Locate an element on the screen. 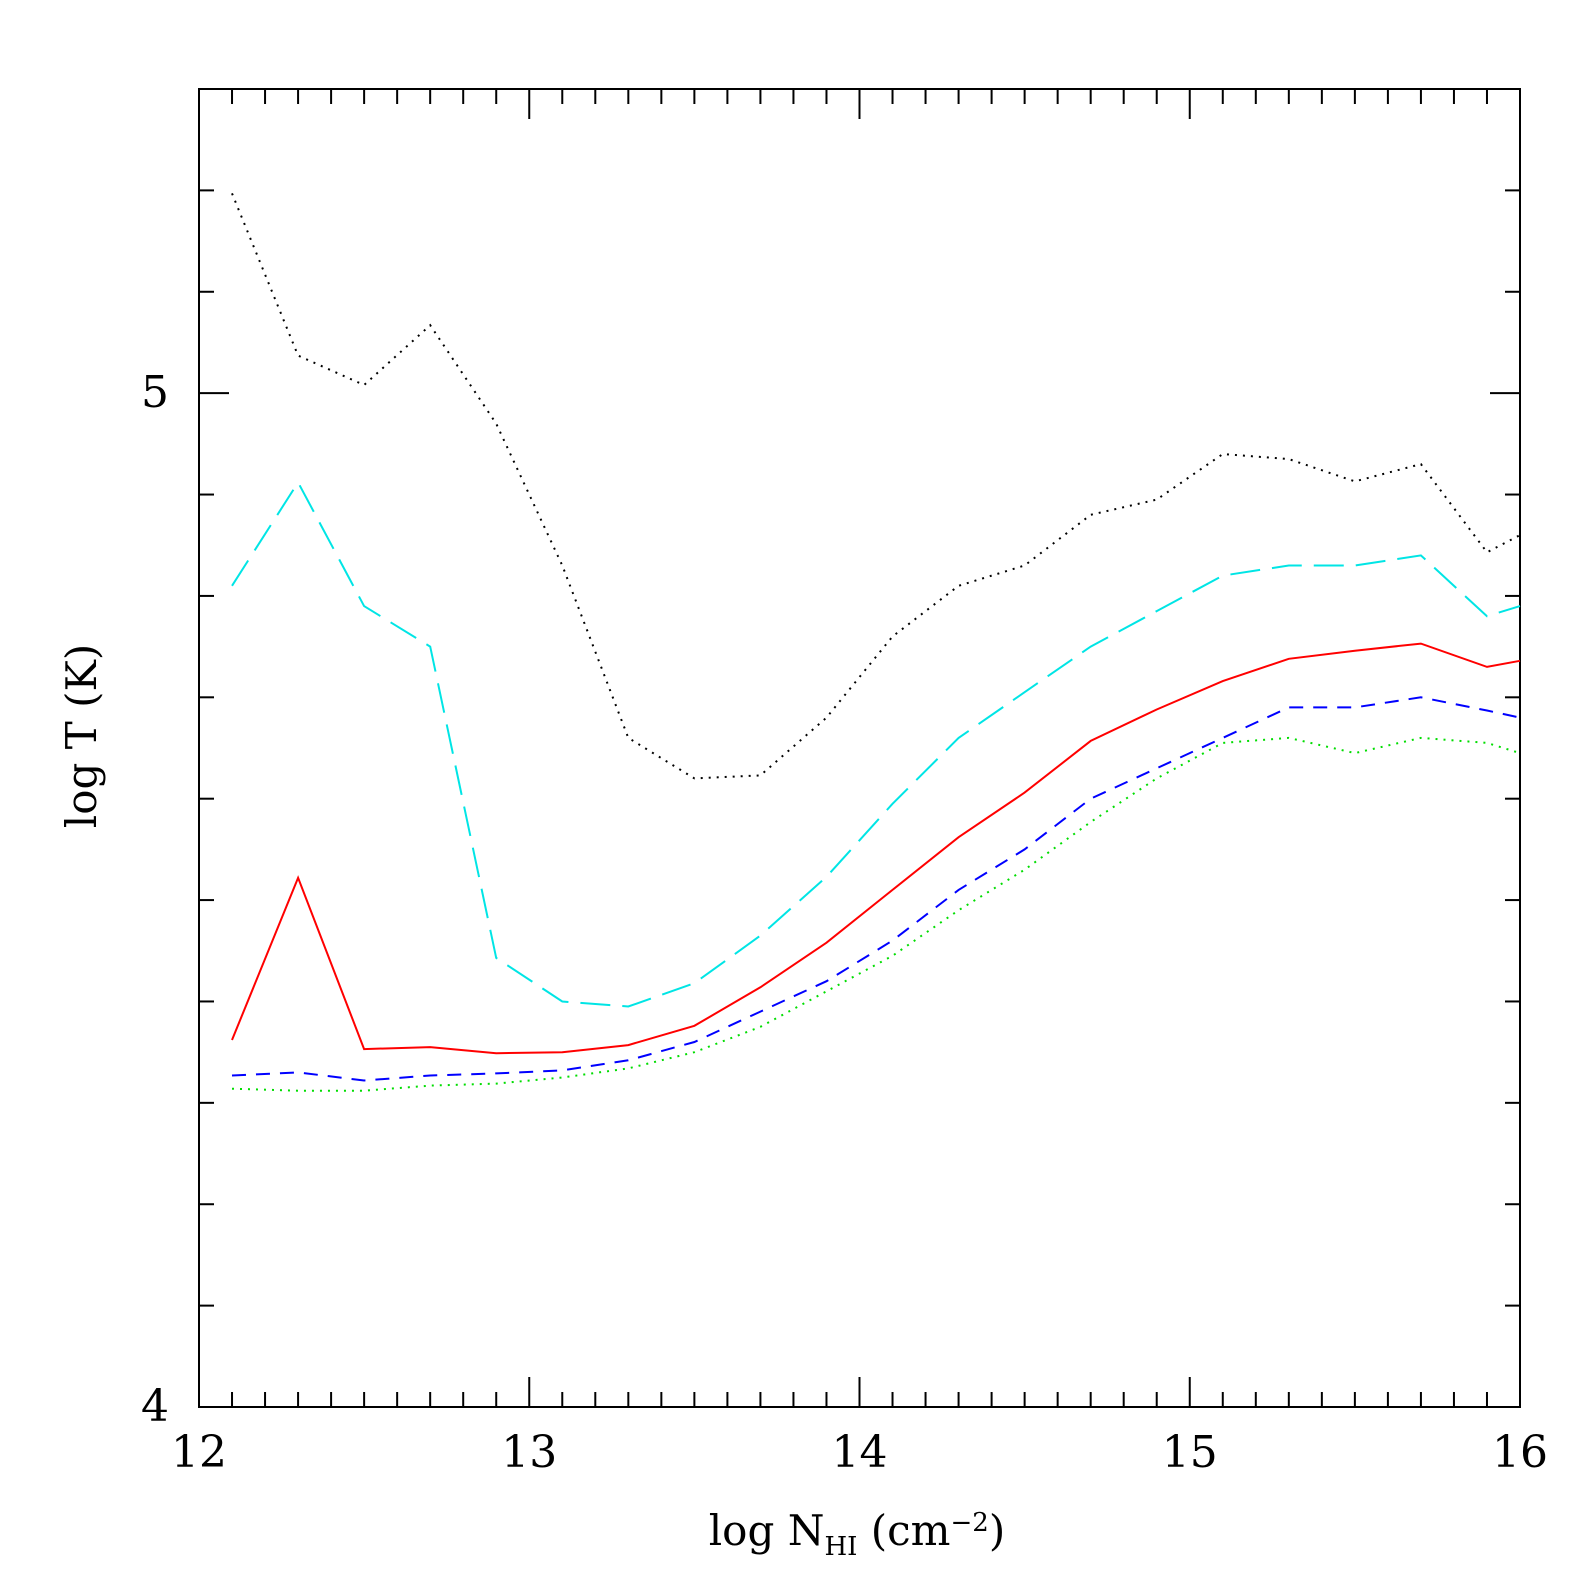 This screenshot has height=1594, width=1594. x-axis-label-prefix: log N is located at coordinates (767, 1530).